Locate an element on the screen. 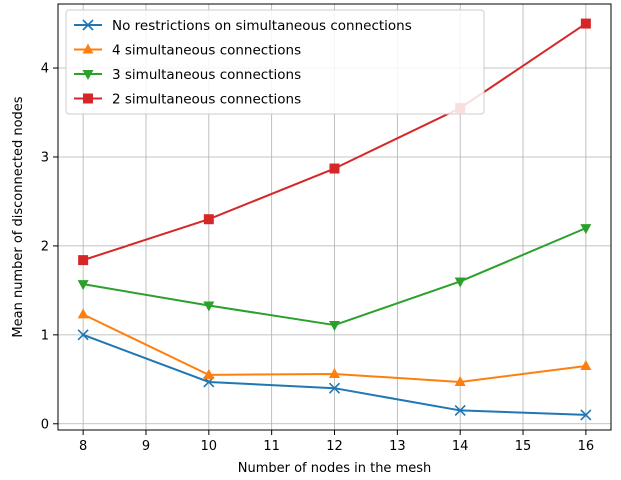  x-axis-label: Number of nodes in the mesh is located at coordinates (335, 468).